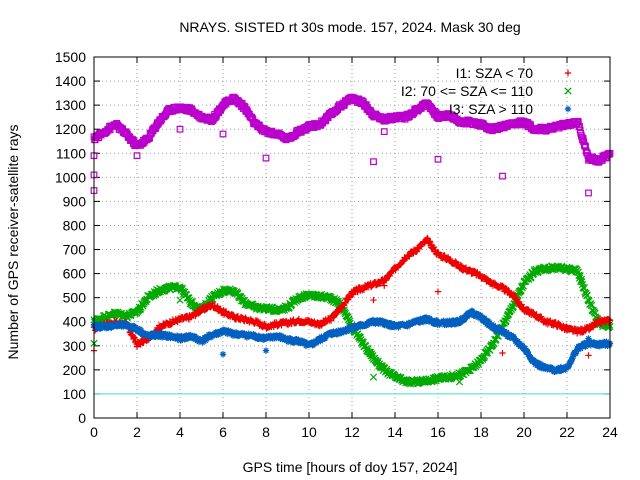  I want to click on x-tick-label: 18, so click(481, 432).